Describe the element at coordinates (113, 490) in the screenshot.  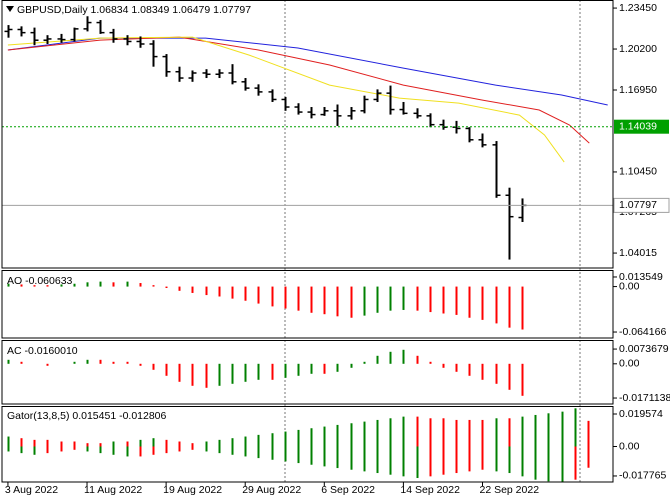
I see `x-tick-label: 11 Aug 2022` at that location.